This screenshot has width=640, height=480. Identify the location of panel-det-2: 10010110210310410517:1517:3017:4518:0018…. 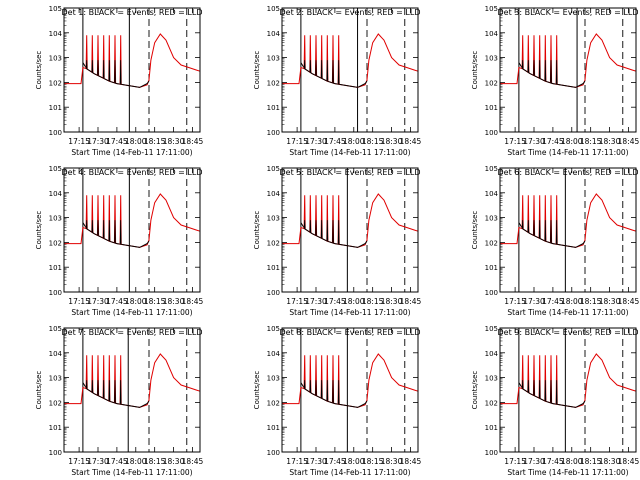
(337, 81).